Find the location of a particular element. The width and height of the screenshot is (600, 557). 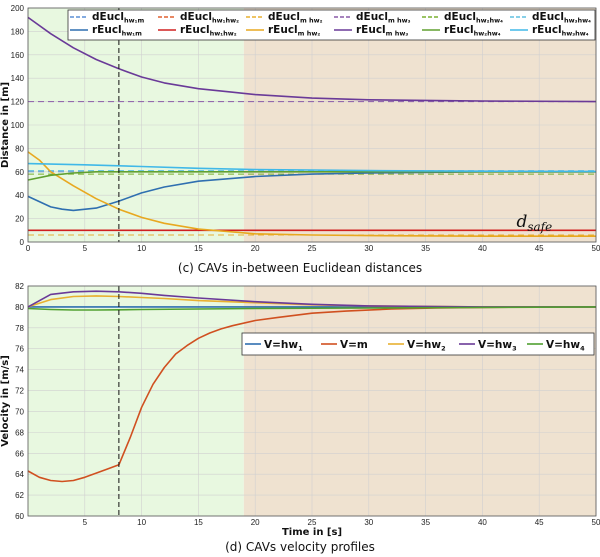

velocity-legend: V=hw1 V=m V=hw2 V=hw3 V=hw4 is located at coordinates (418, 344).